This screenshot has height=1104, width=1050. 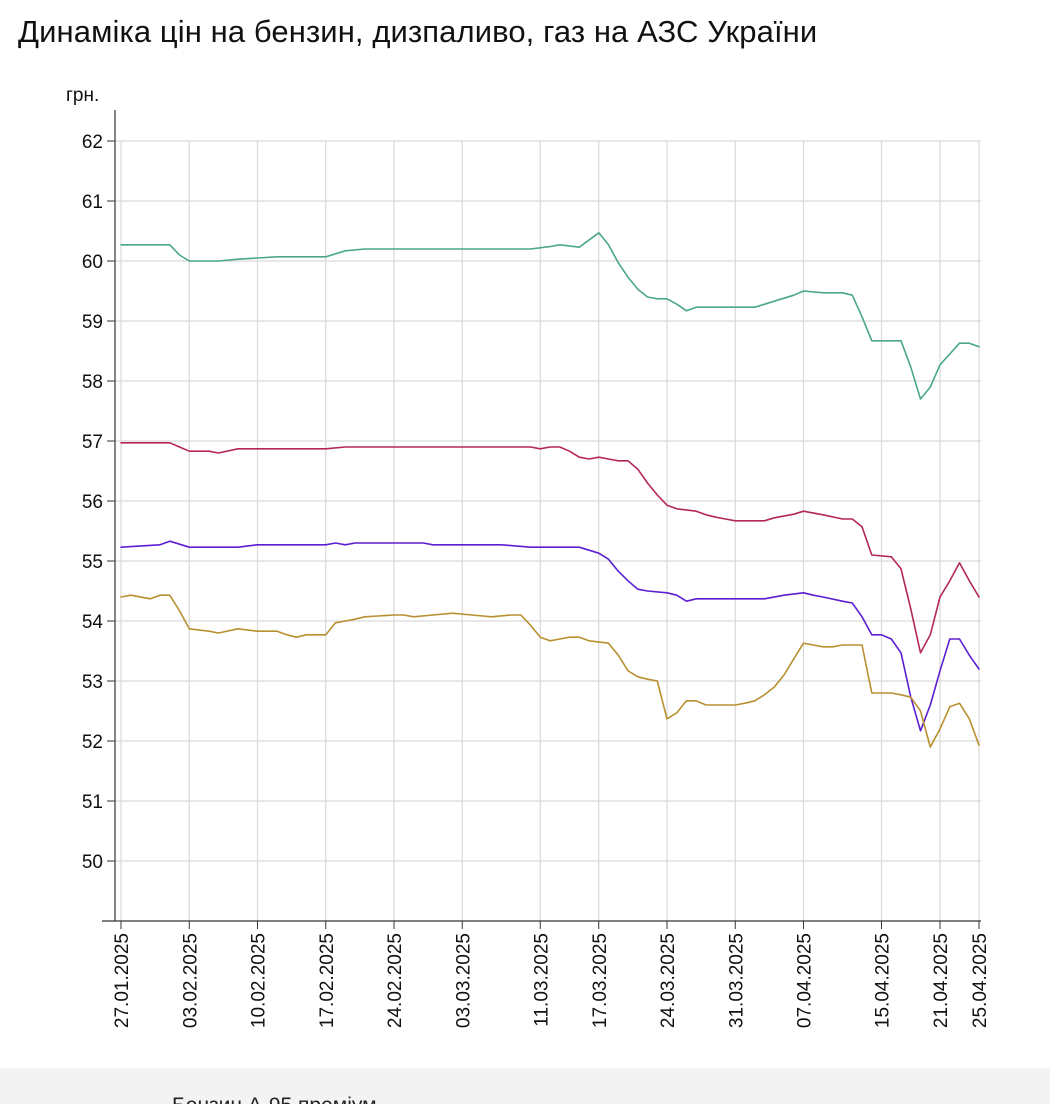 What do you see at coordinates (92, 562) in the screenshot?
I see `y-tick-label: 55` at bounding box center [92, 562].